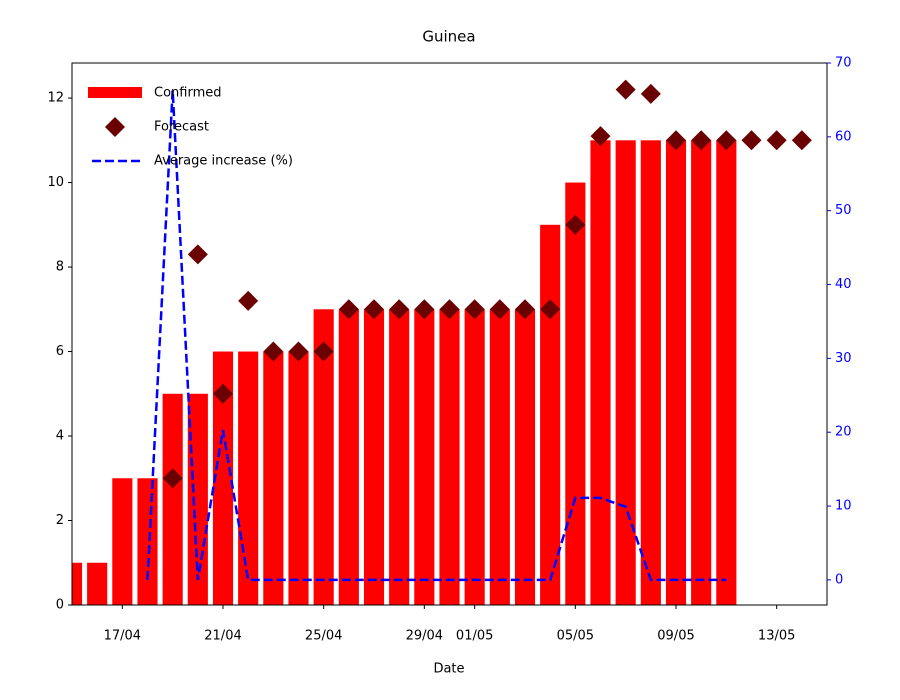  I want to click on y-tick-label: 12, so click(55, 98).